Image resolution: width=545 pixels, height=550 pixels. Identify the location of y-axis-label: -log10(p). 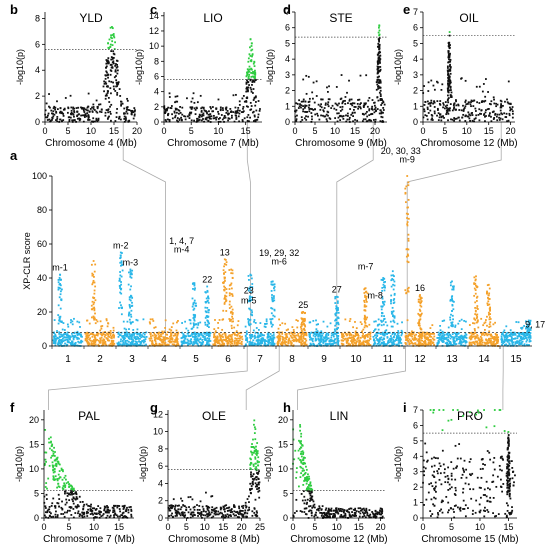
(398, 67).